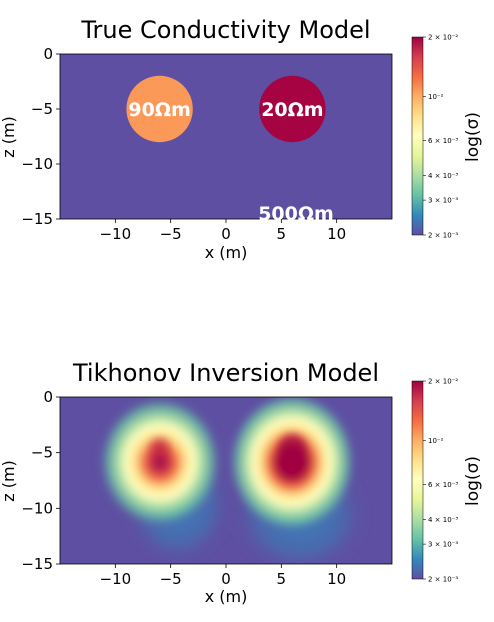 The height and width of the screenshot is (622, 494). I want to click on true-model-colorbar-tick-label: 3 × 10⁻³, so click(443, 201).